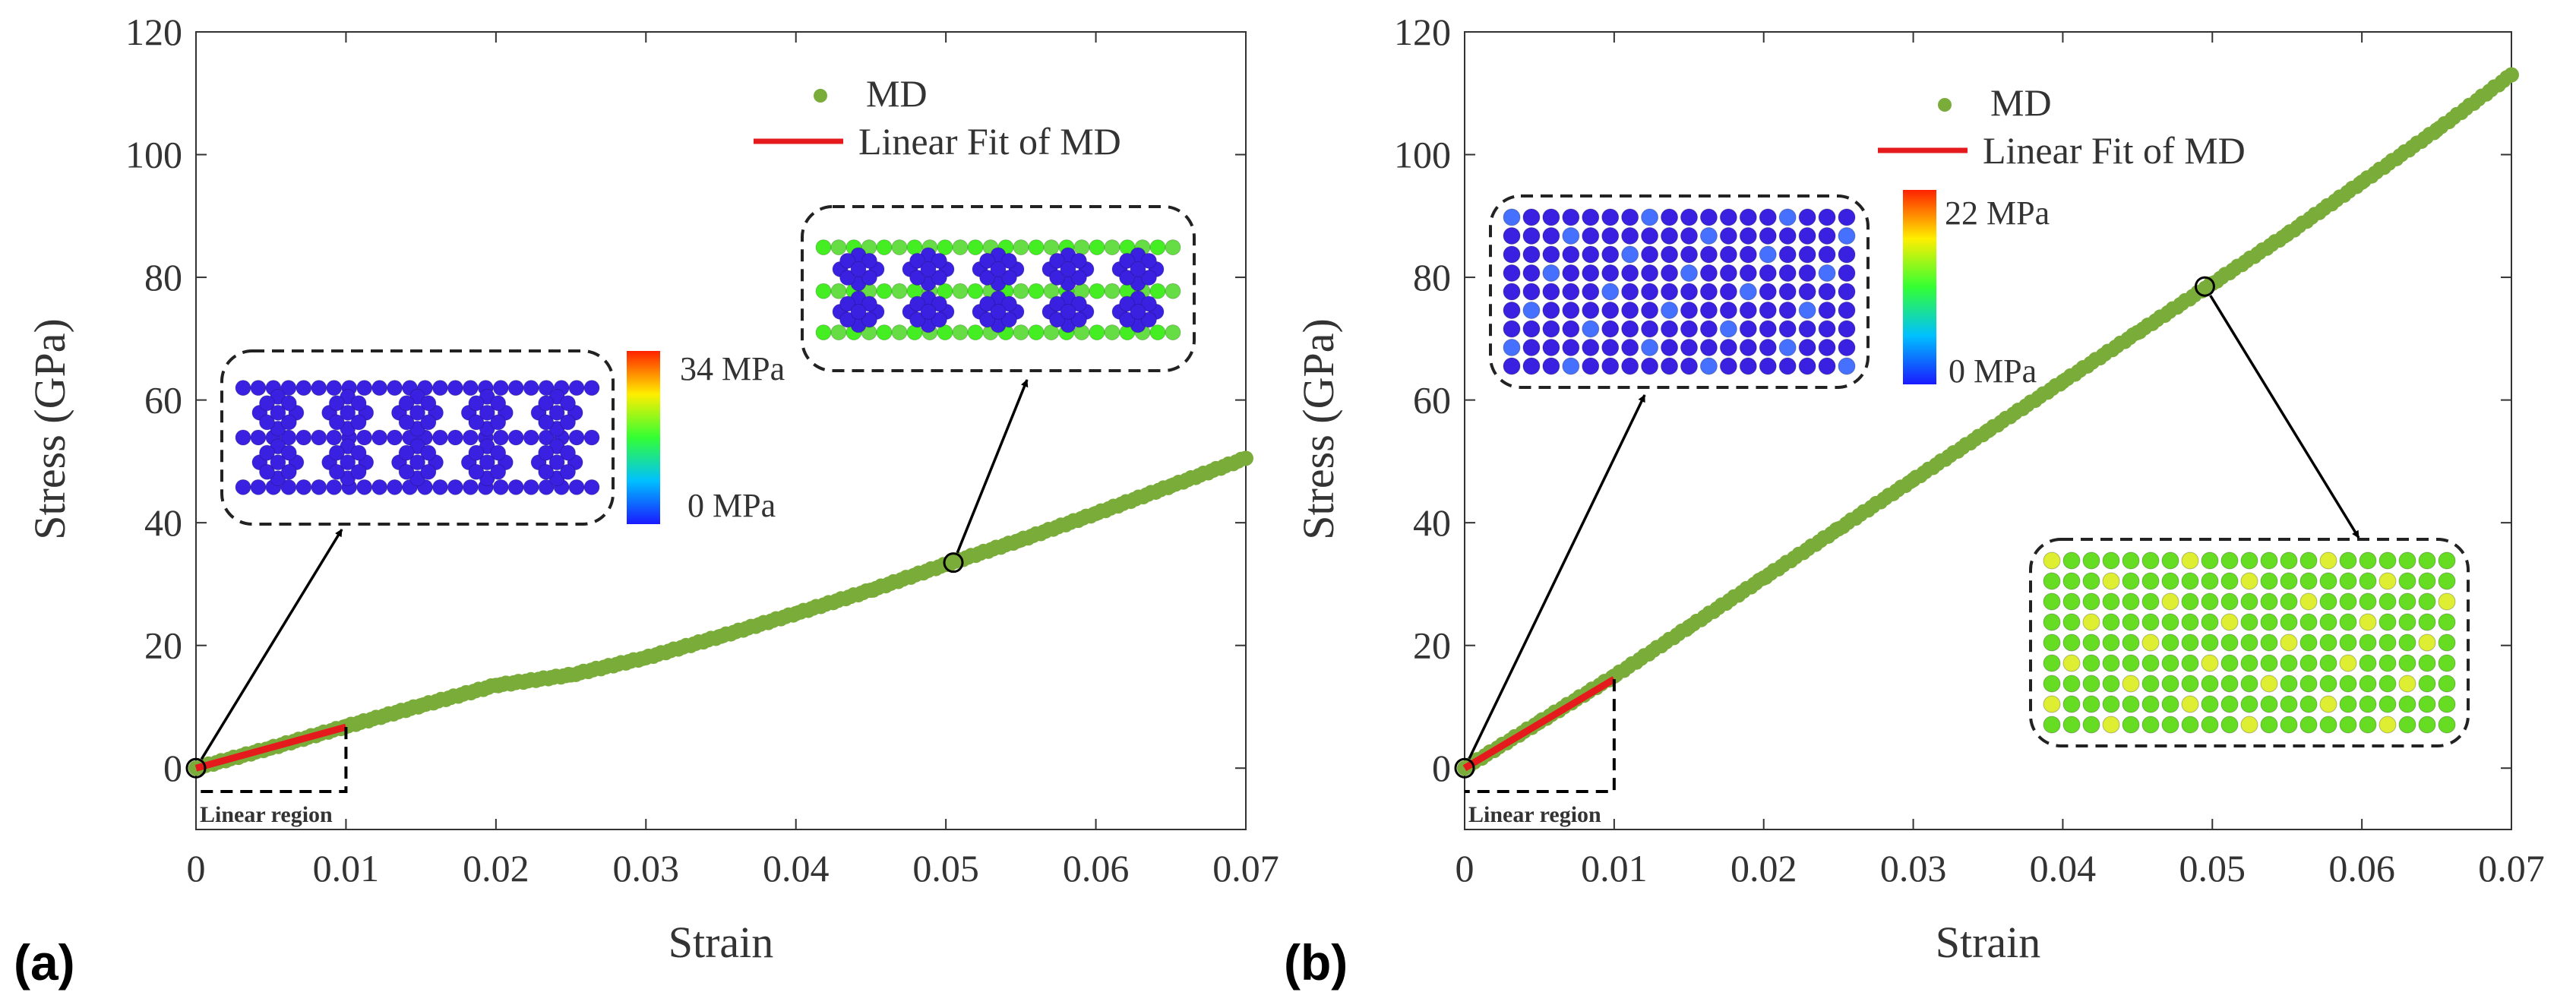 This screenshot has width=2576, height=1008. I want to click on x-tick-label: 0, so click(196, 869).